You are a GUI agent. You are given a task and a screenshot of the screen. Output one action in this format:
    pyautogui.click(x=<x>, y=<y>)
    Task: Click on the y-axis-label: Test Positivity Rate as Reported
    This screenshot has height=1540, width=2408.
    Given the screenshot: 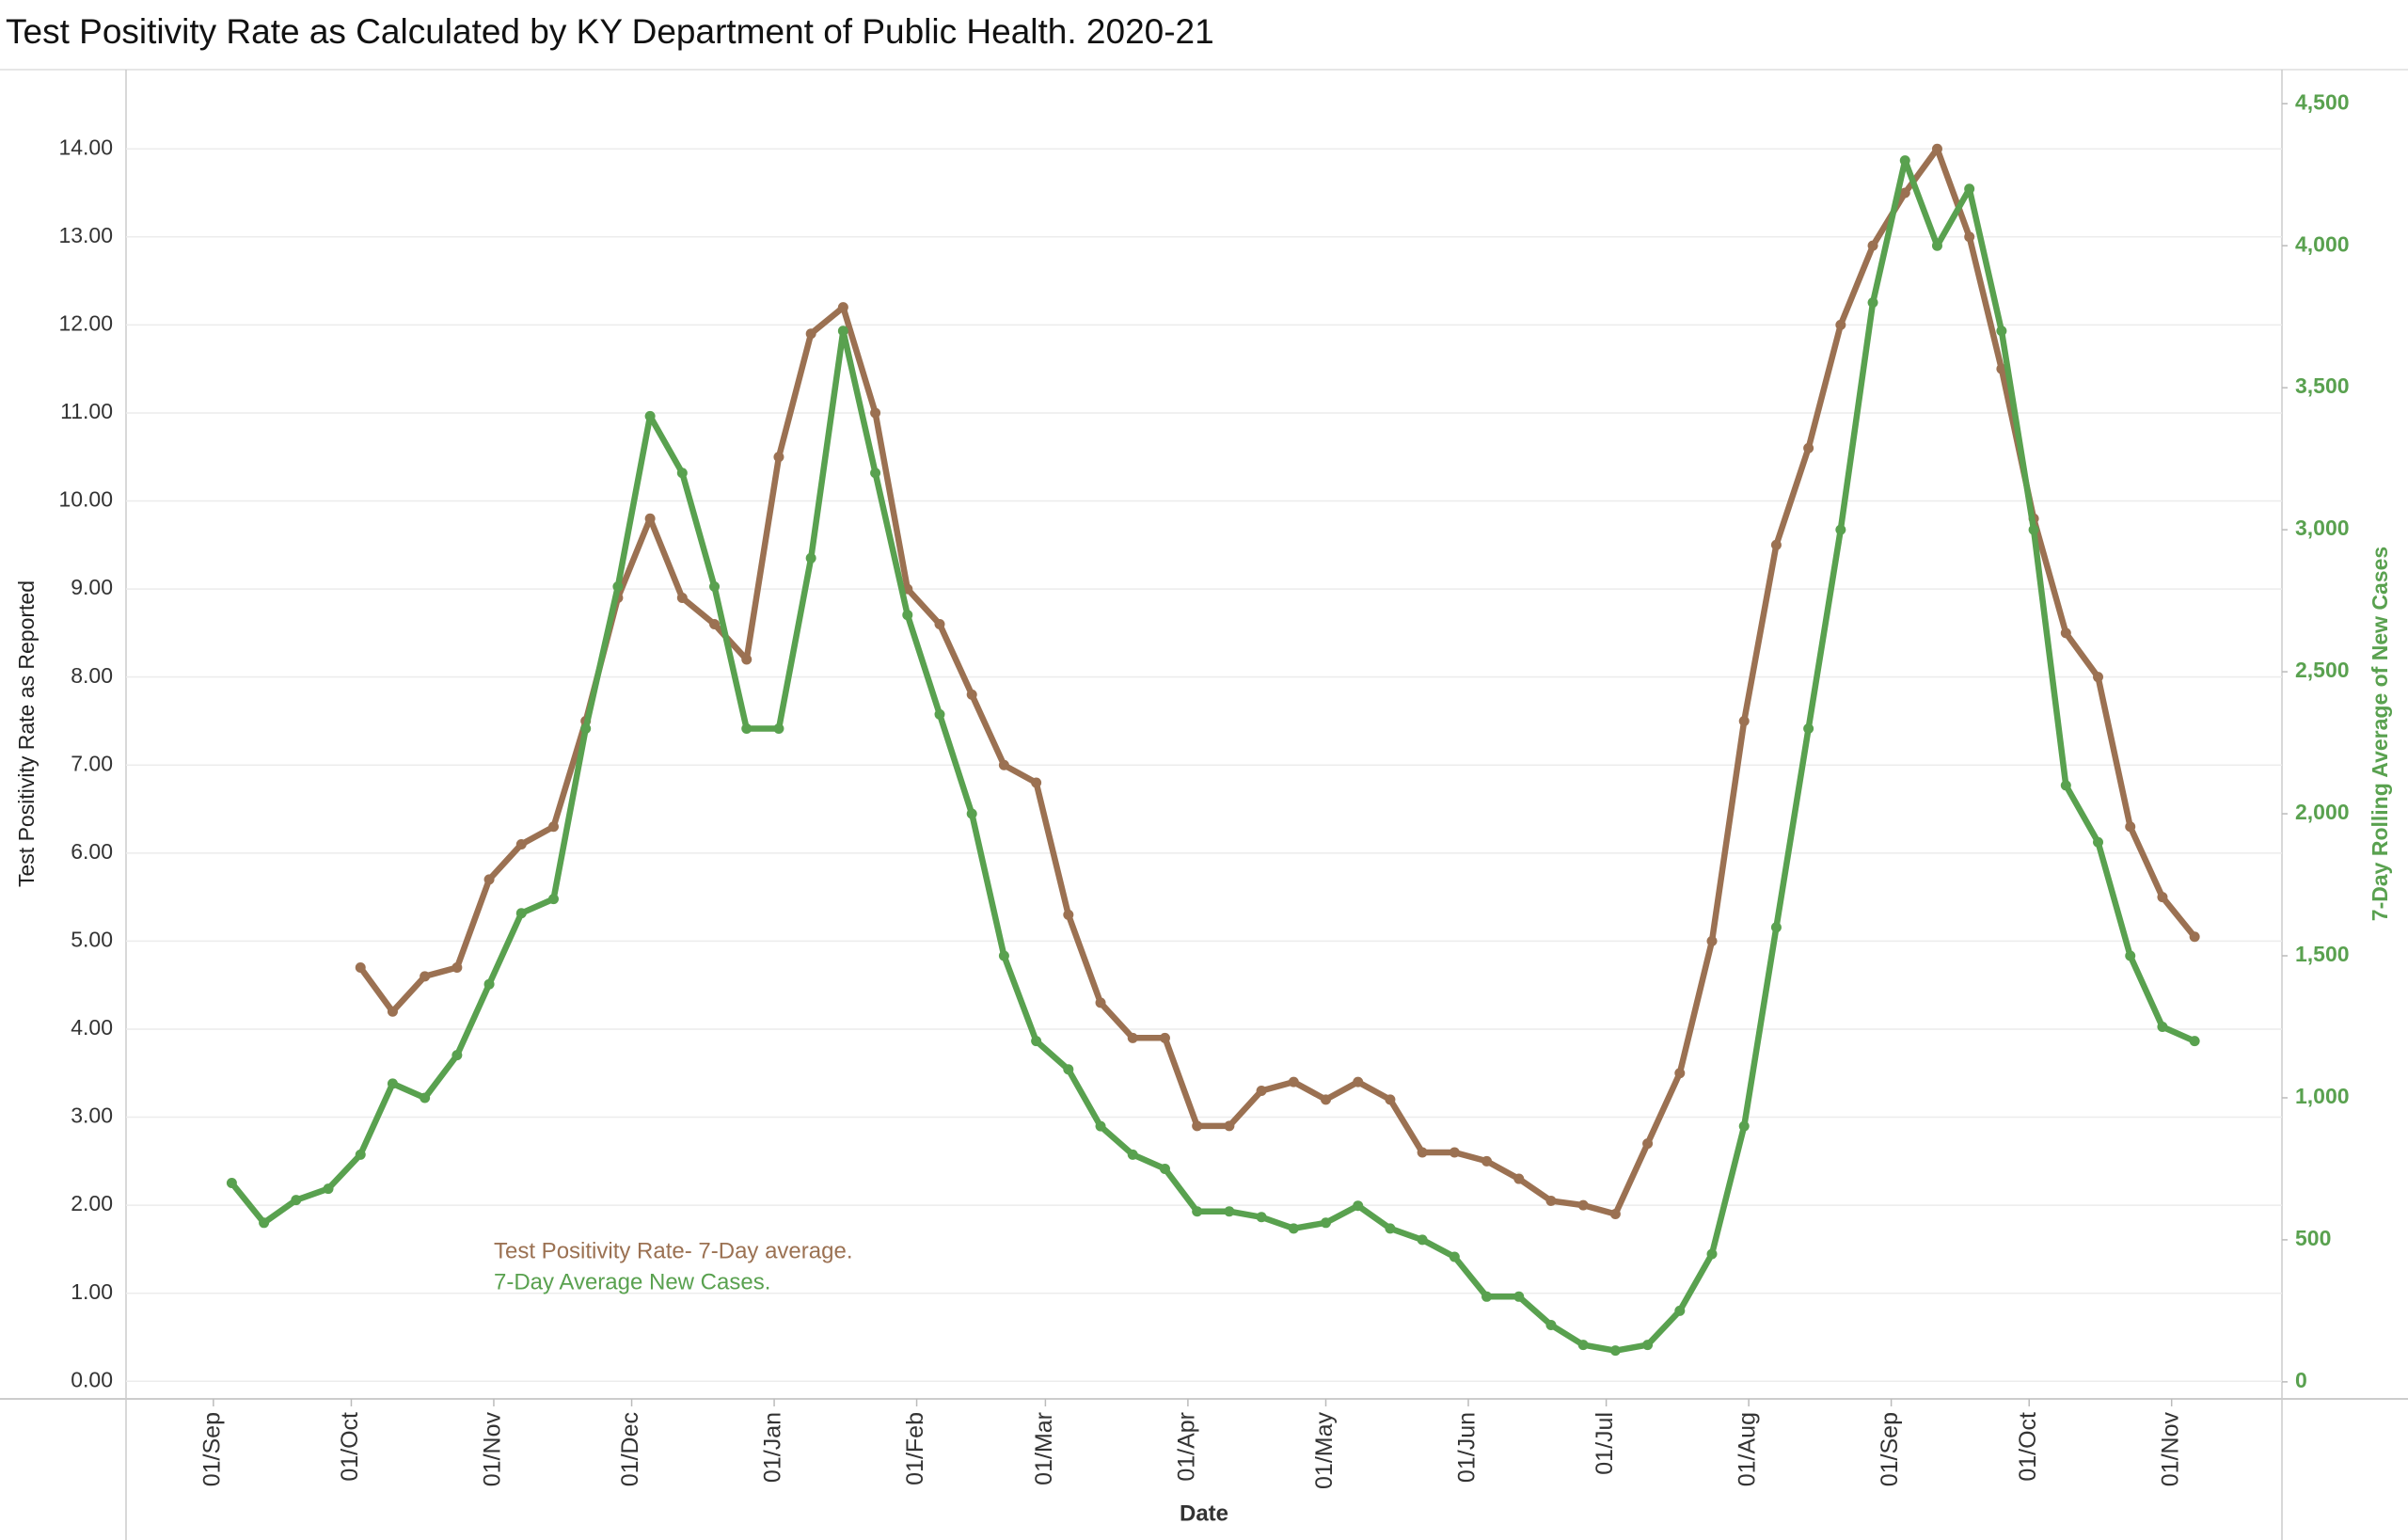 What is the action you would take?
    pyautogui.click(x=27, y=733)
    